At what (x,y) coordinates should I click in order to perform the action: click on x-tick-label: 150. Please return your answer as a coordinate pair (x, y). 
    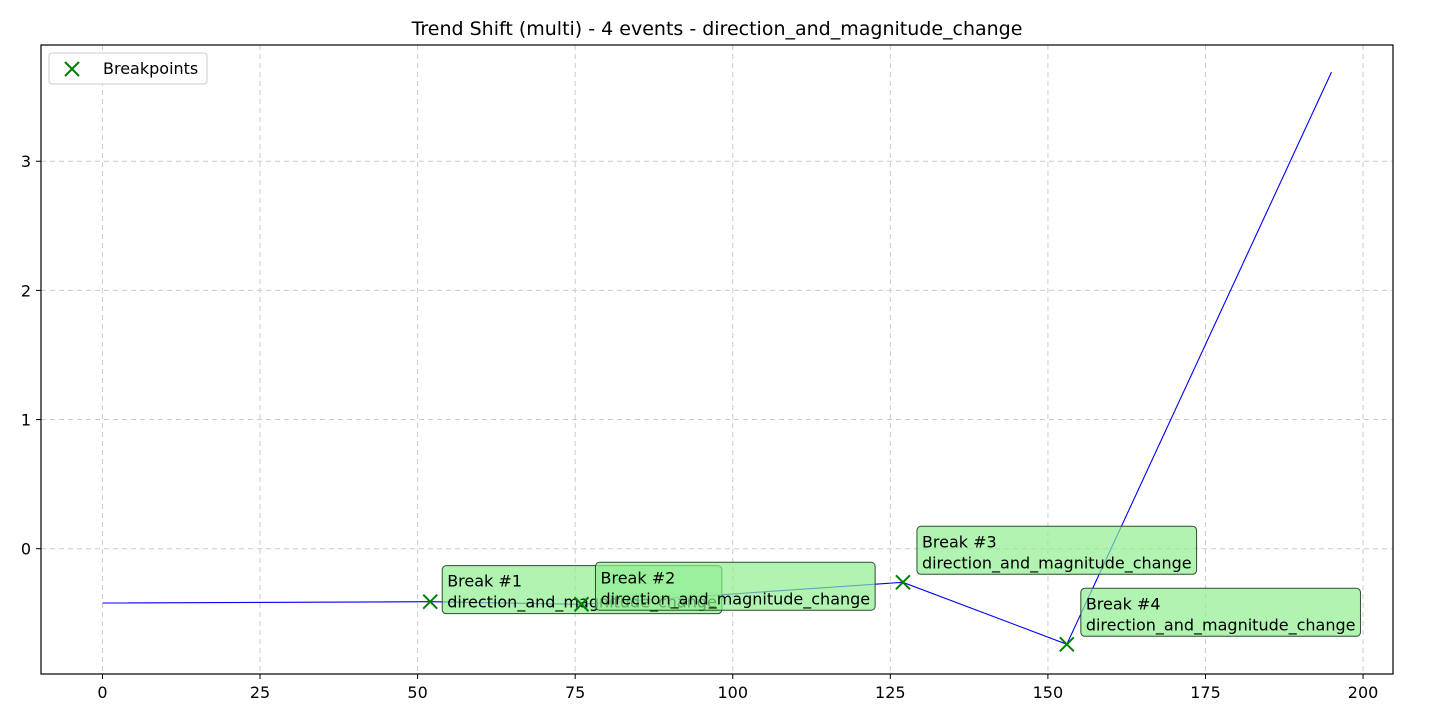
    Looking at the image, I should click on (1048, 692).